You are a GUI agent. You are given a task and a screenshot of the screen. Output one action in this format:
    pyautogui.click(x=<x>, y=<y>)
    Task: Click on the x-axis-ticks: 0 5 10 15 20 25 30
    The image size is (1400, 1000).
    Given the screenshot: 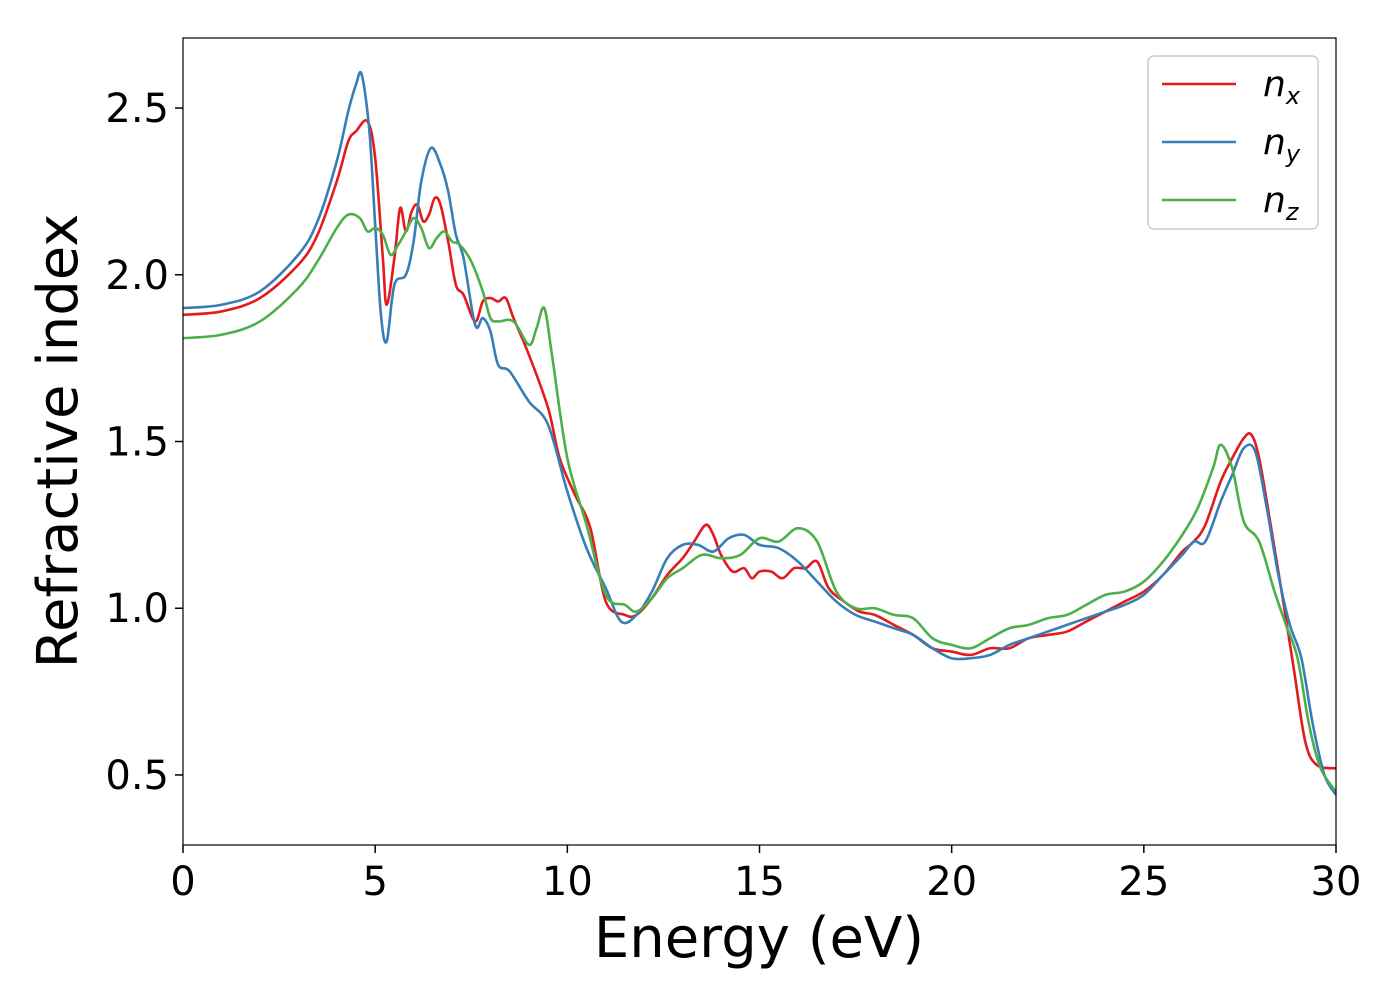 What is the action you would take?
    pyautogui.click(x=765, y=875)
    